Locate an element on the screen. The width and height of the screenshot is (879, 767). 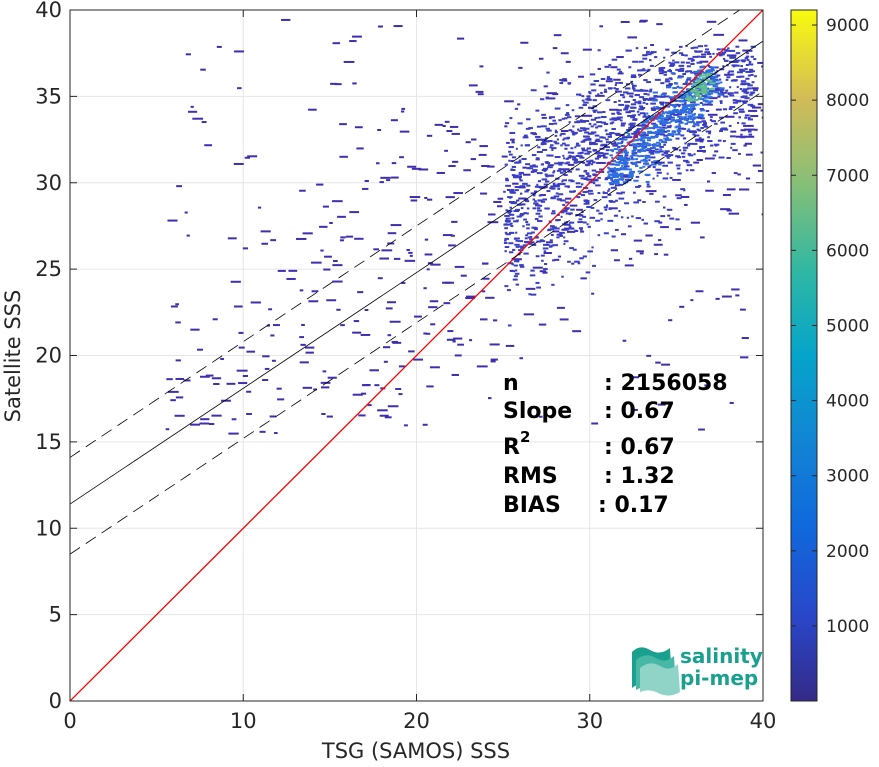
logo-line2: pi-mep is located at coordinates (719, 678).